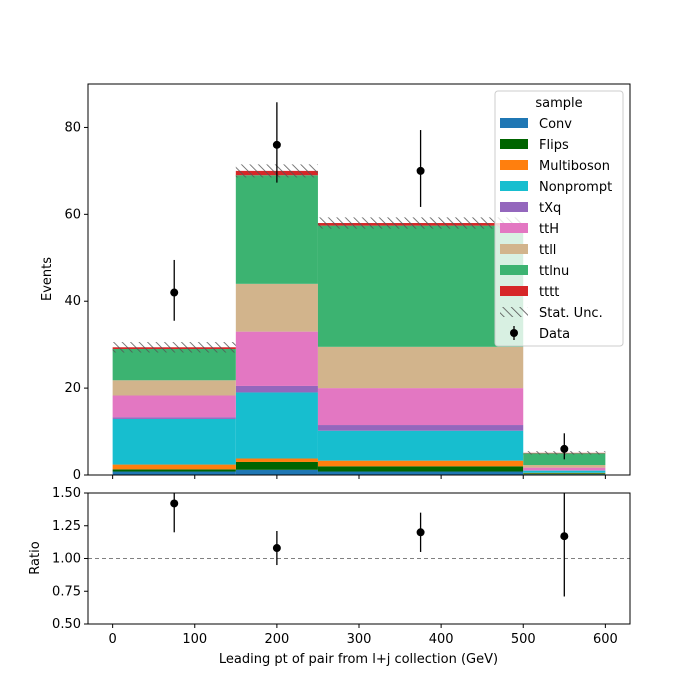 This screenshot has width=700, height=700. Describe the element at coordinates (514, 186) in the screenshot. I see `legend-swatch-nonprompt` at that location.